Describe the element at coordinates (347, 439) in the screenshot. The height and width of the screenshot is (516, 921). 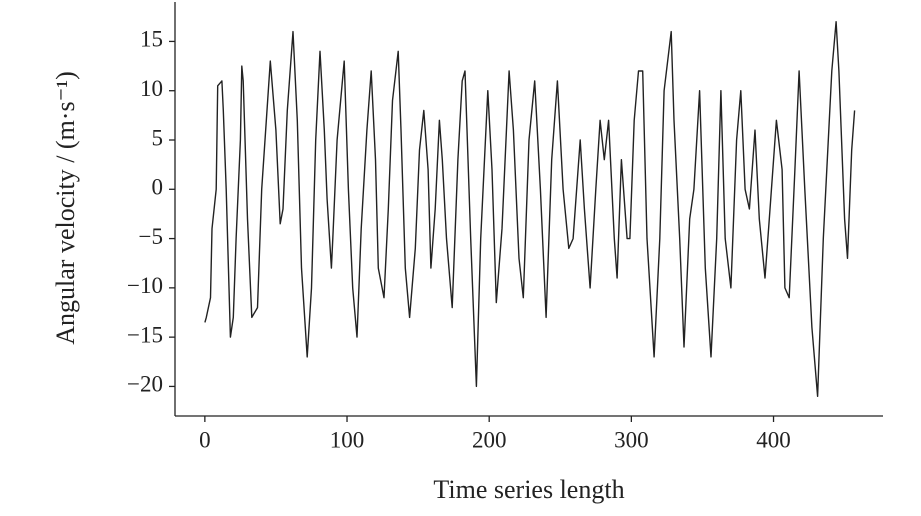
I see `x-tick-label: 100` at that location.